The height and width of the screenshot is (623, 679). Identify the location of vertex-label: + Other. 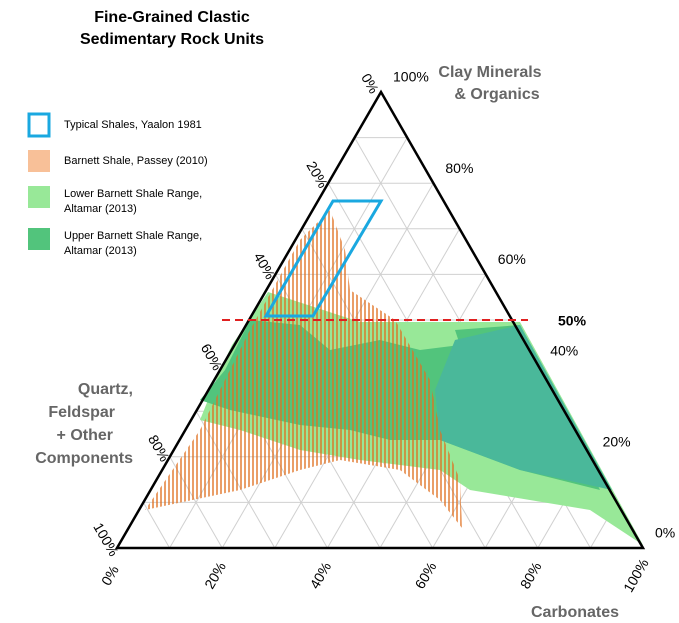
(85, 435).